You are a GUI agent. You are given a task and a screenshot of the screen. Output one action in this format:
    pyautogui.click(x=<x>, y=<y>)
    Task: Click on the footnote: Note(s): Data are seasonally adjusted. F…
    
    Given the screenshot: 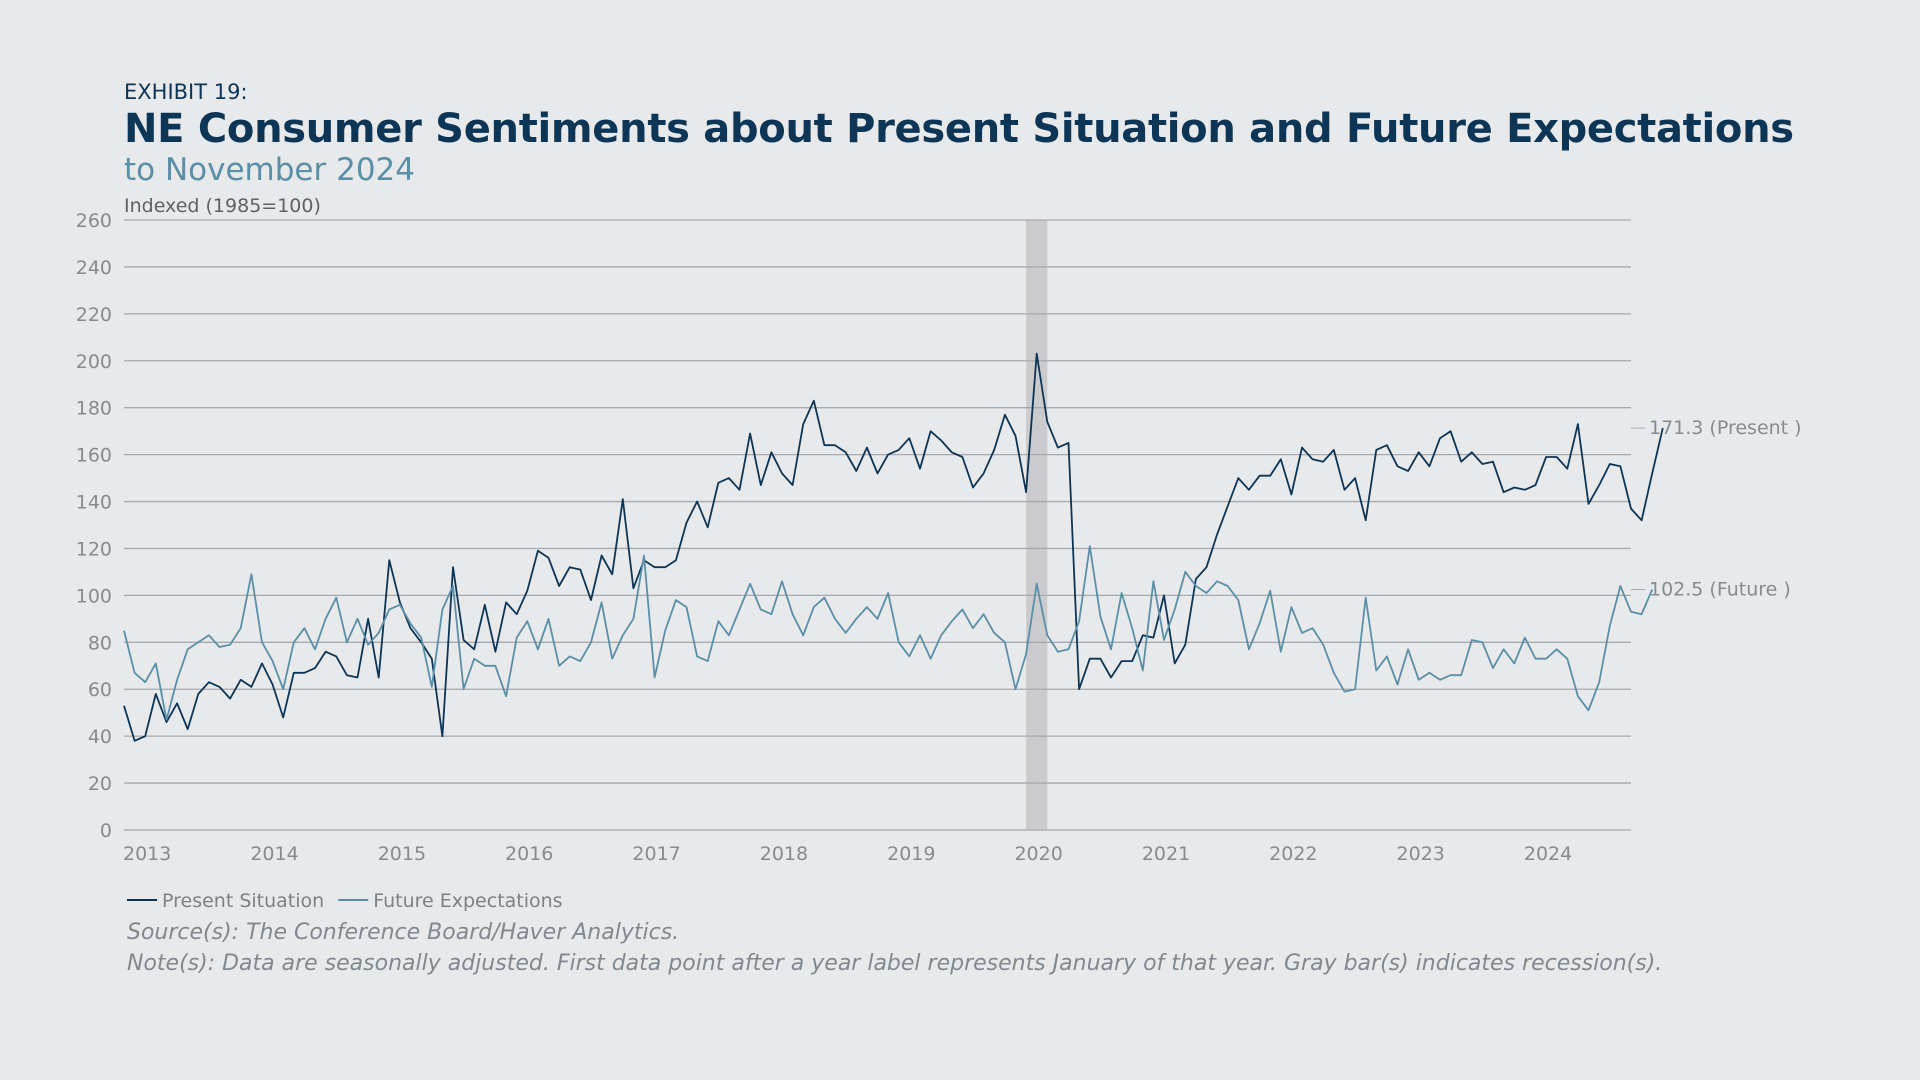 What is the action you would take?
    pyautogui.click(x=895, y=963)
    